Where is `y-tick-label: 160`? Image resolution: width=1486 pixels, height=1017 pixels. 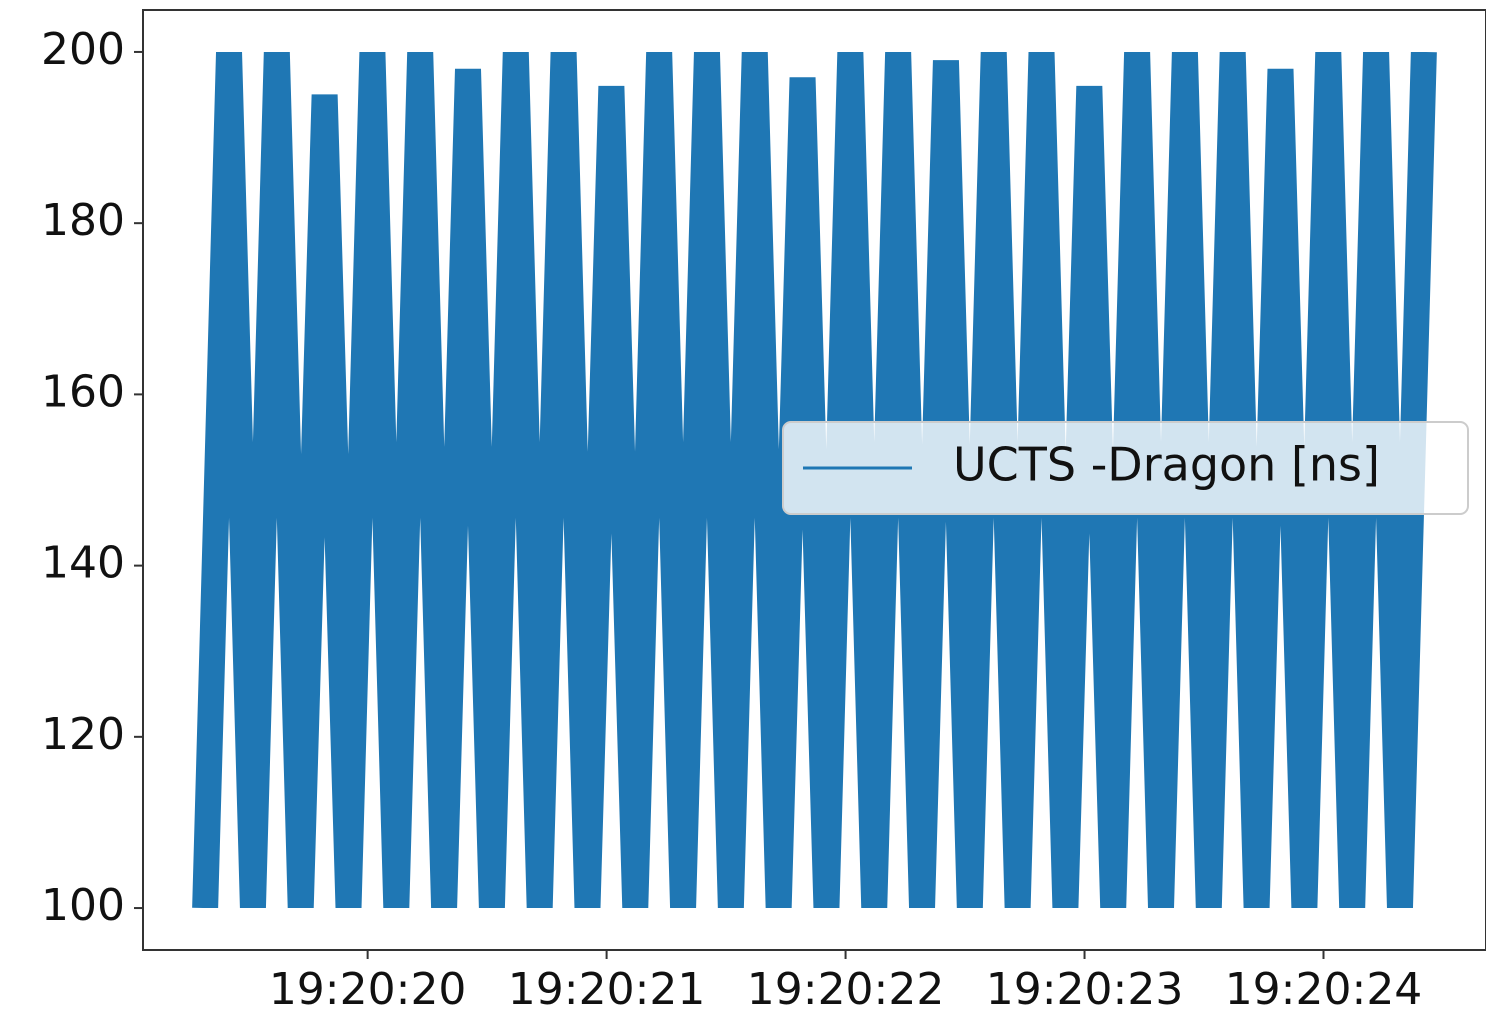 y-tick-label: 160 is located at coordinates (83, 391).